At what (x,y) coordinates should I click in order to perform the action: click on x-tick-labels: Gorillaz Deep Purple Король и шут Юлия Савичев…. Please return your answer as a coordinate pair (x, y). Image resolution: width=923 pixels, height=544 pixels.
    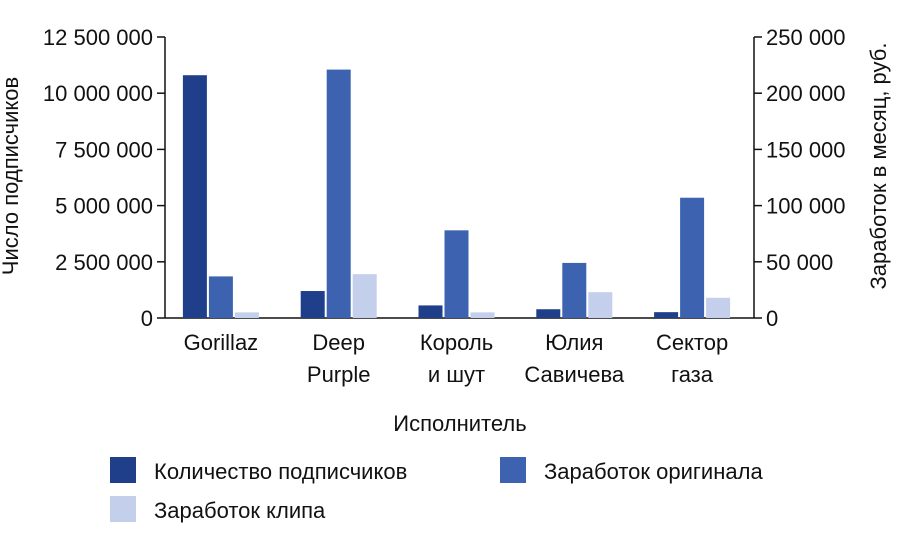
    Looking at the image, I should click on (456, 358).